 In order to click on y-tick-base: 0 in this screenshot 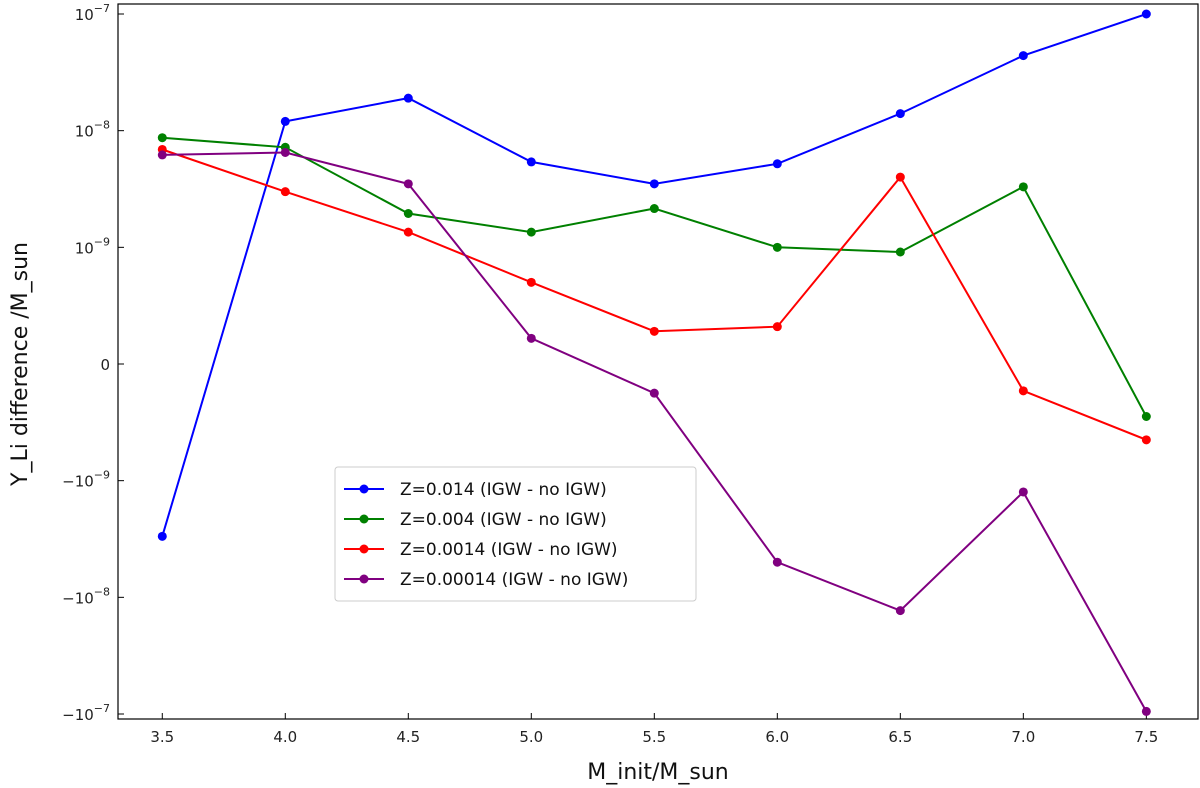, I will do `click(105, 365)`.